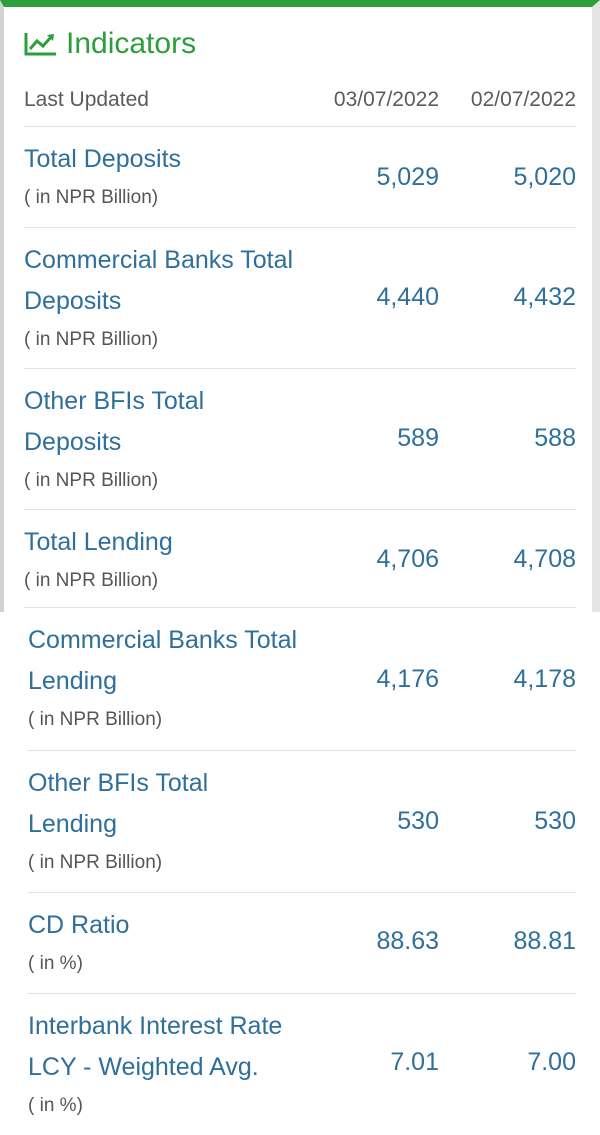 This screenshot has width=600, height=1135. What do you see at coordinates (407, 559) in the screenshot?
I see `indicator-value-current: 4,706` at bounding box center [407, 559].